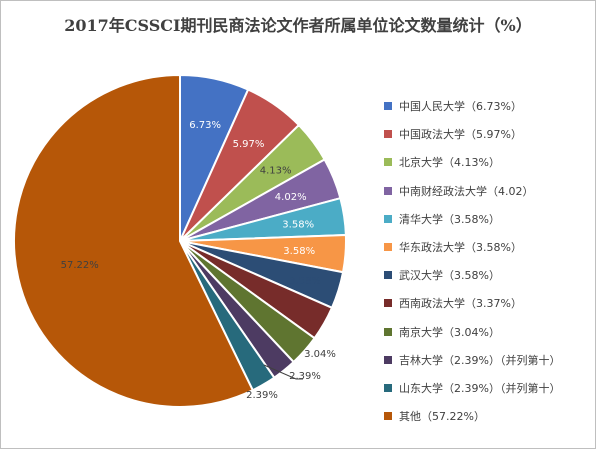 The height and width of the screenshot is (449, 596). I want to click on data-label-11: 2.39%, so click(262, 395).